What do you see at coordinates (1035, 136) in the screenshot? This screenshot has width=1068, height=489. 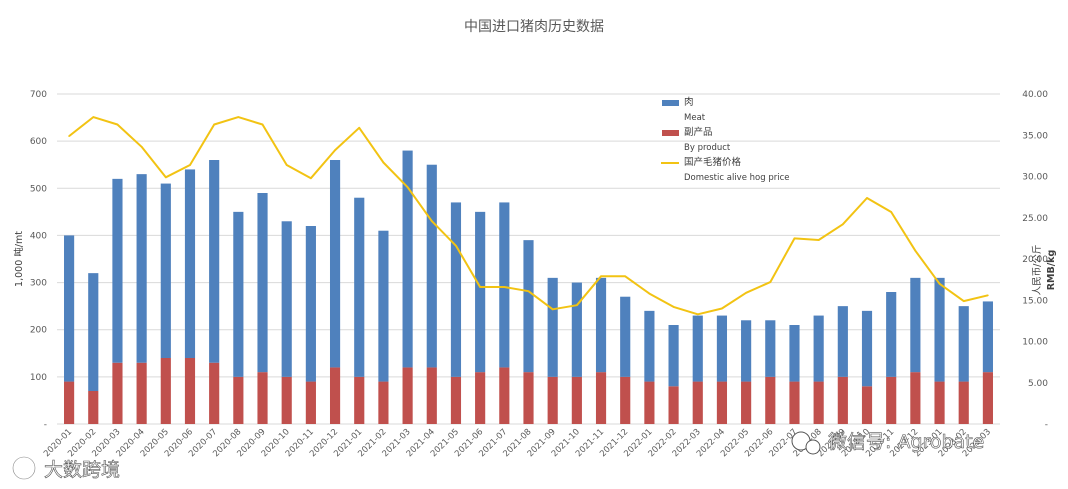 I see `y-tick-right: 35.00` at bounding box center [1035, 136].